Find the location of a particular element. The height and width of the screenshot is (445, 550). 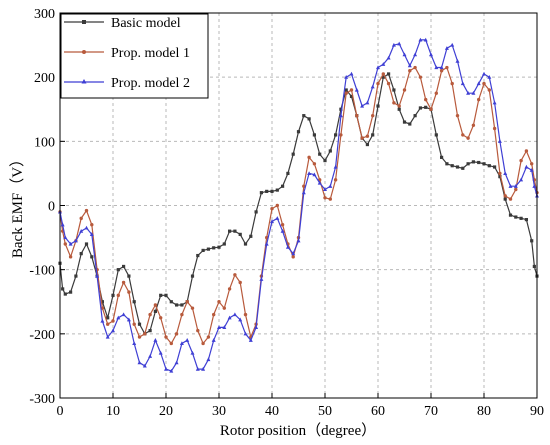

legend-label-prop-model-1: Prop. model 1 is located at coordinates (150, 53).